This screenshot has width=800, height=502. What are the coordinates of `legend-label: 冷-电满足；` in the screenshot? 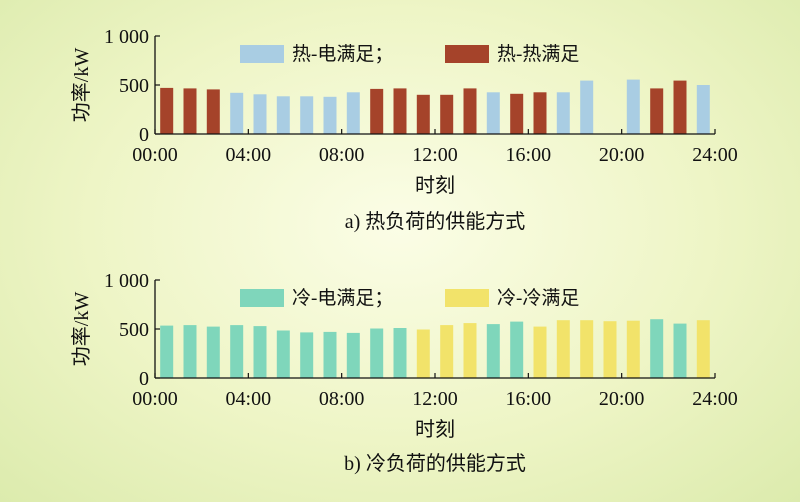 It's located at (342, 298).